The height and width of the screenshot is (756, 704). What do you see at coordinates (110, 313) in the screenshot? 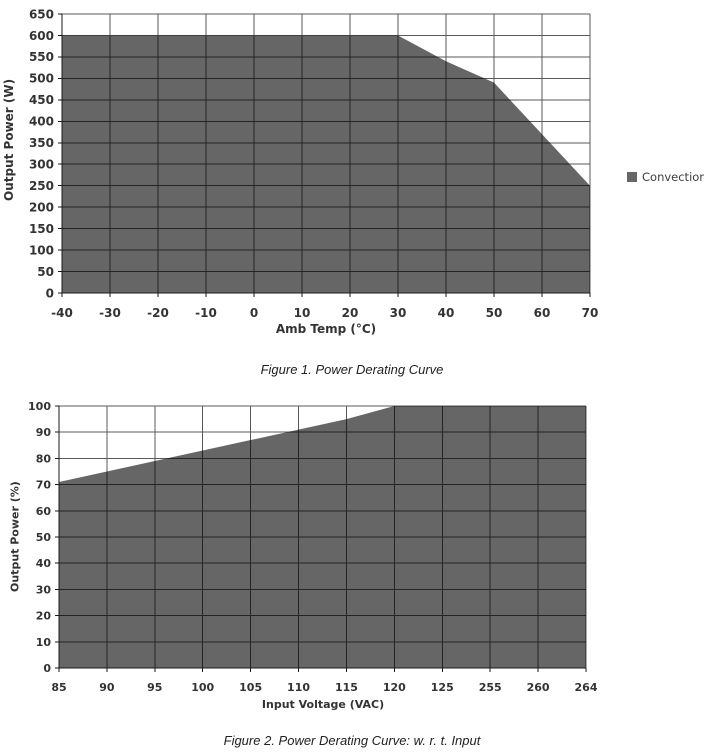
I see `x-tick-label: -30` at bounding box center [110, 313].